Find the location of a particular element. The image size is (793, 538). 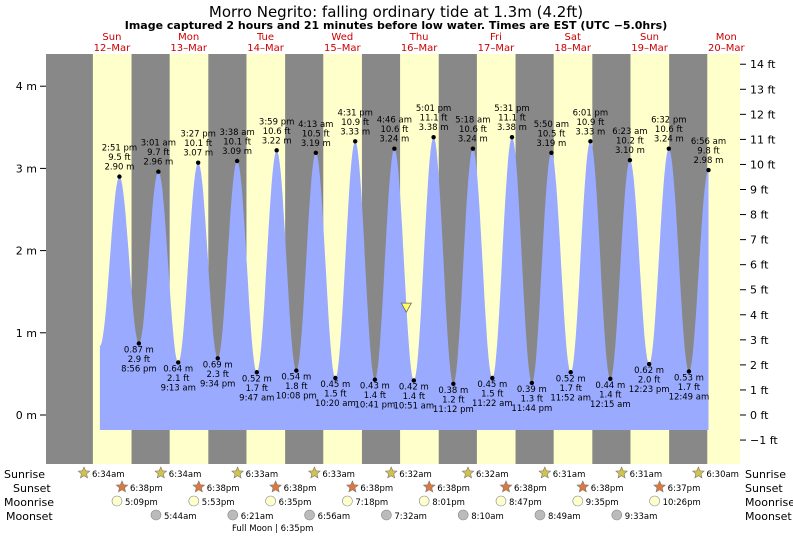

tide-label-line: 8:56 pm is located at coordinates (138, 369).